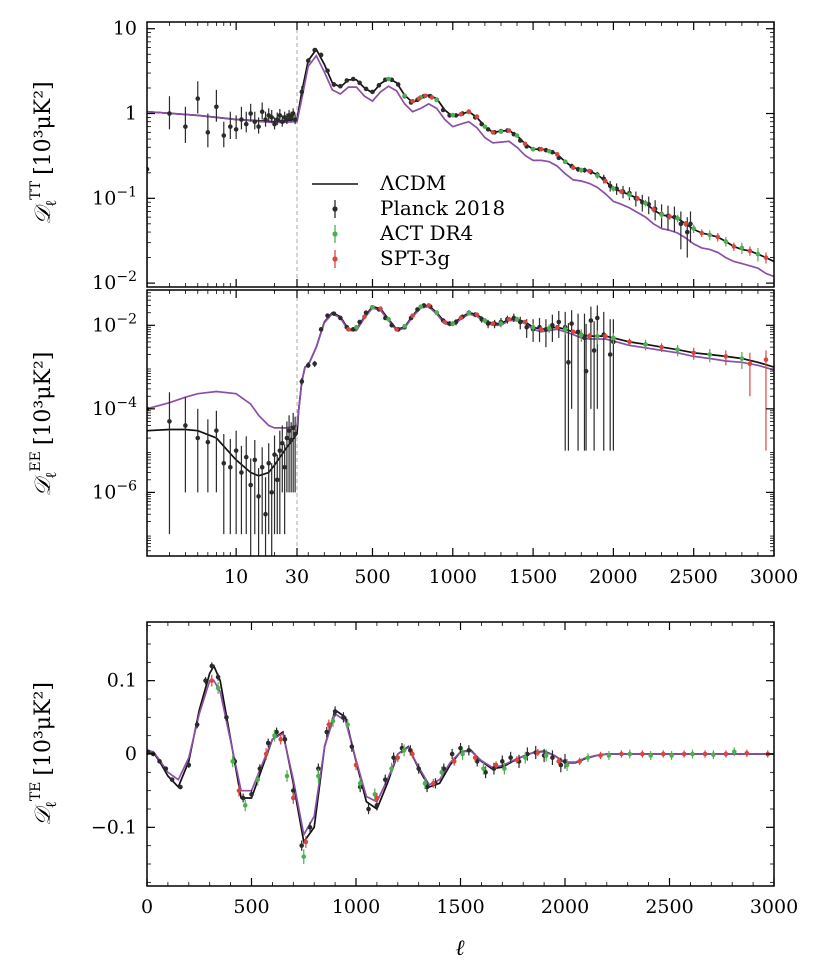  I want to click on te-xtick-label: 500, so click(251, 907).